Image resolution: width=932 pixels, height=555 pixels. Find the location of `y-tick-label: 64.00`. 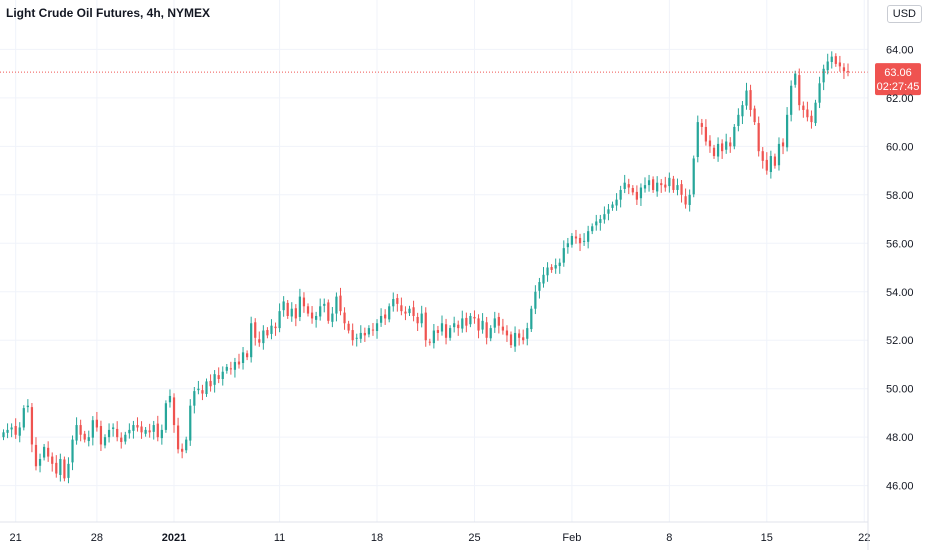

y-tick-label: 64.00 is located at coordinates (900, 50).